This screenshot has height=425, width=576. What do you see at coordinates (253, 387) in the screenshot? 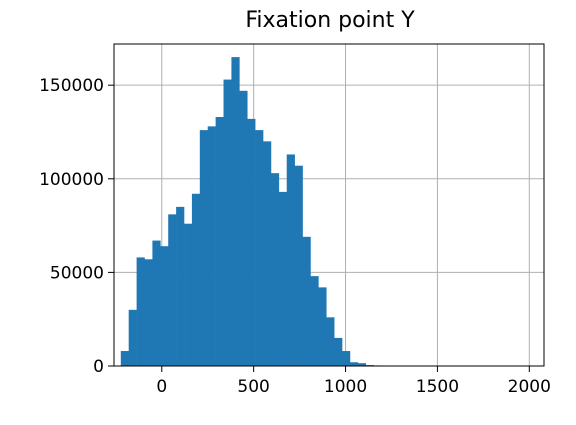
I see `x-tick-label-1: 500` at bounding box center [253, 387].